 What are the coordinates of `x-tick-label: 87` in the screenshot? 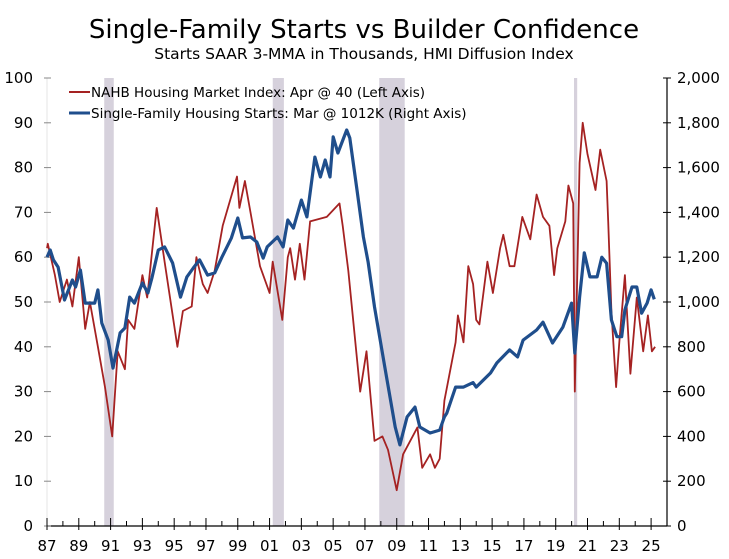 It's located at (46, 546).